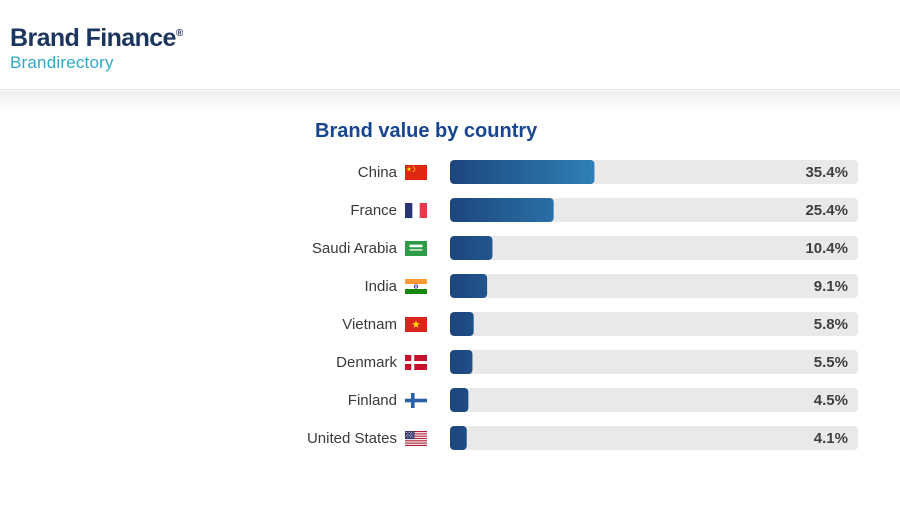 The height and width of the screenshot is (506, 900). What do you see at coordinates (826, 248) in the screenshot?
I see `bar-value-label: 10.4%` at bounding box center [826, 248].